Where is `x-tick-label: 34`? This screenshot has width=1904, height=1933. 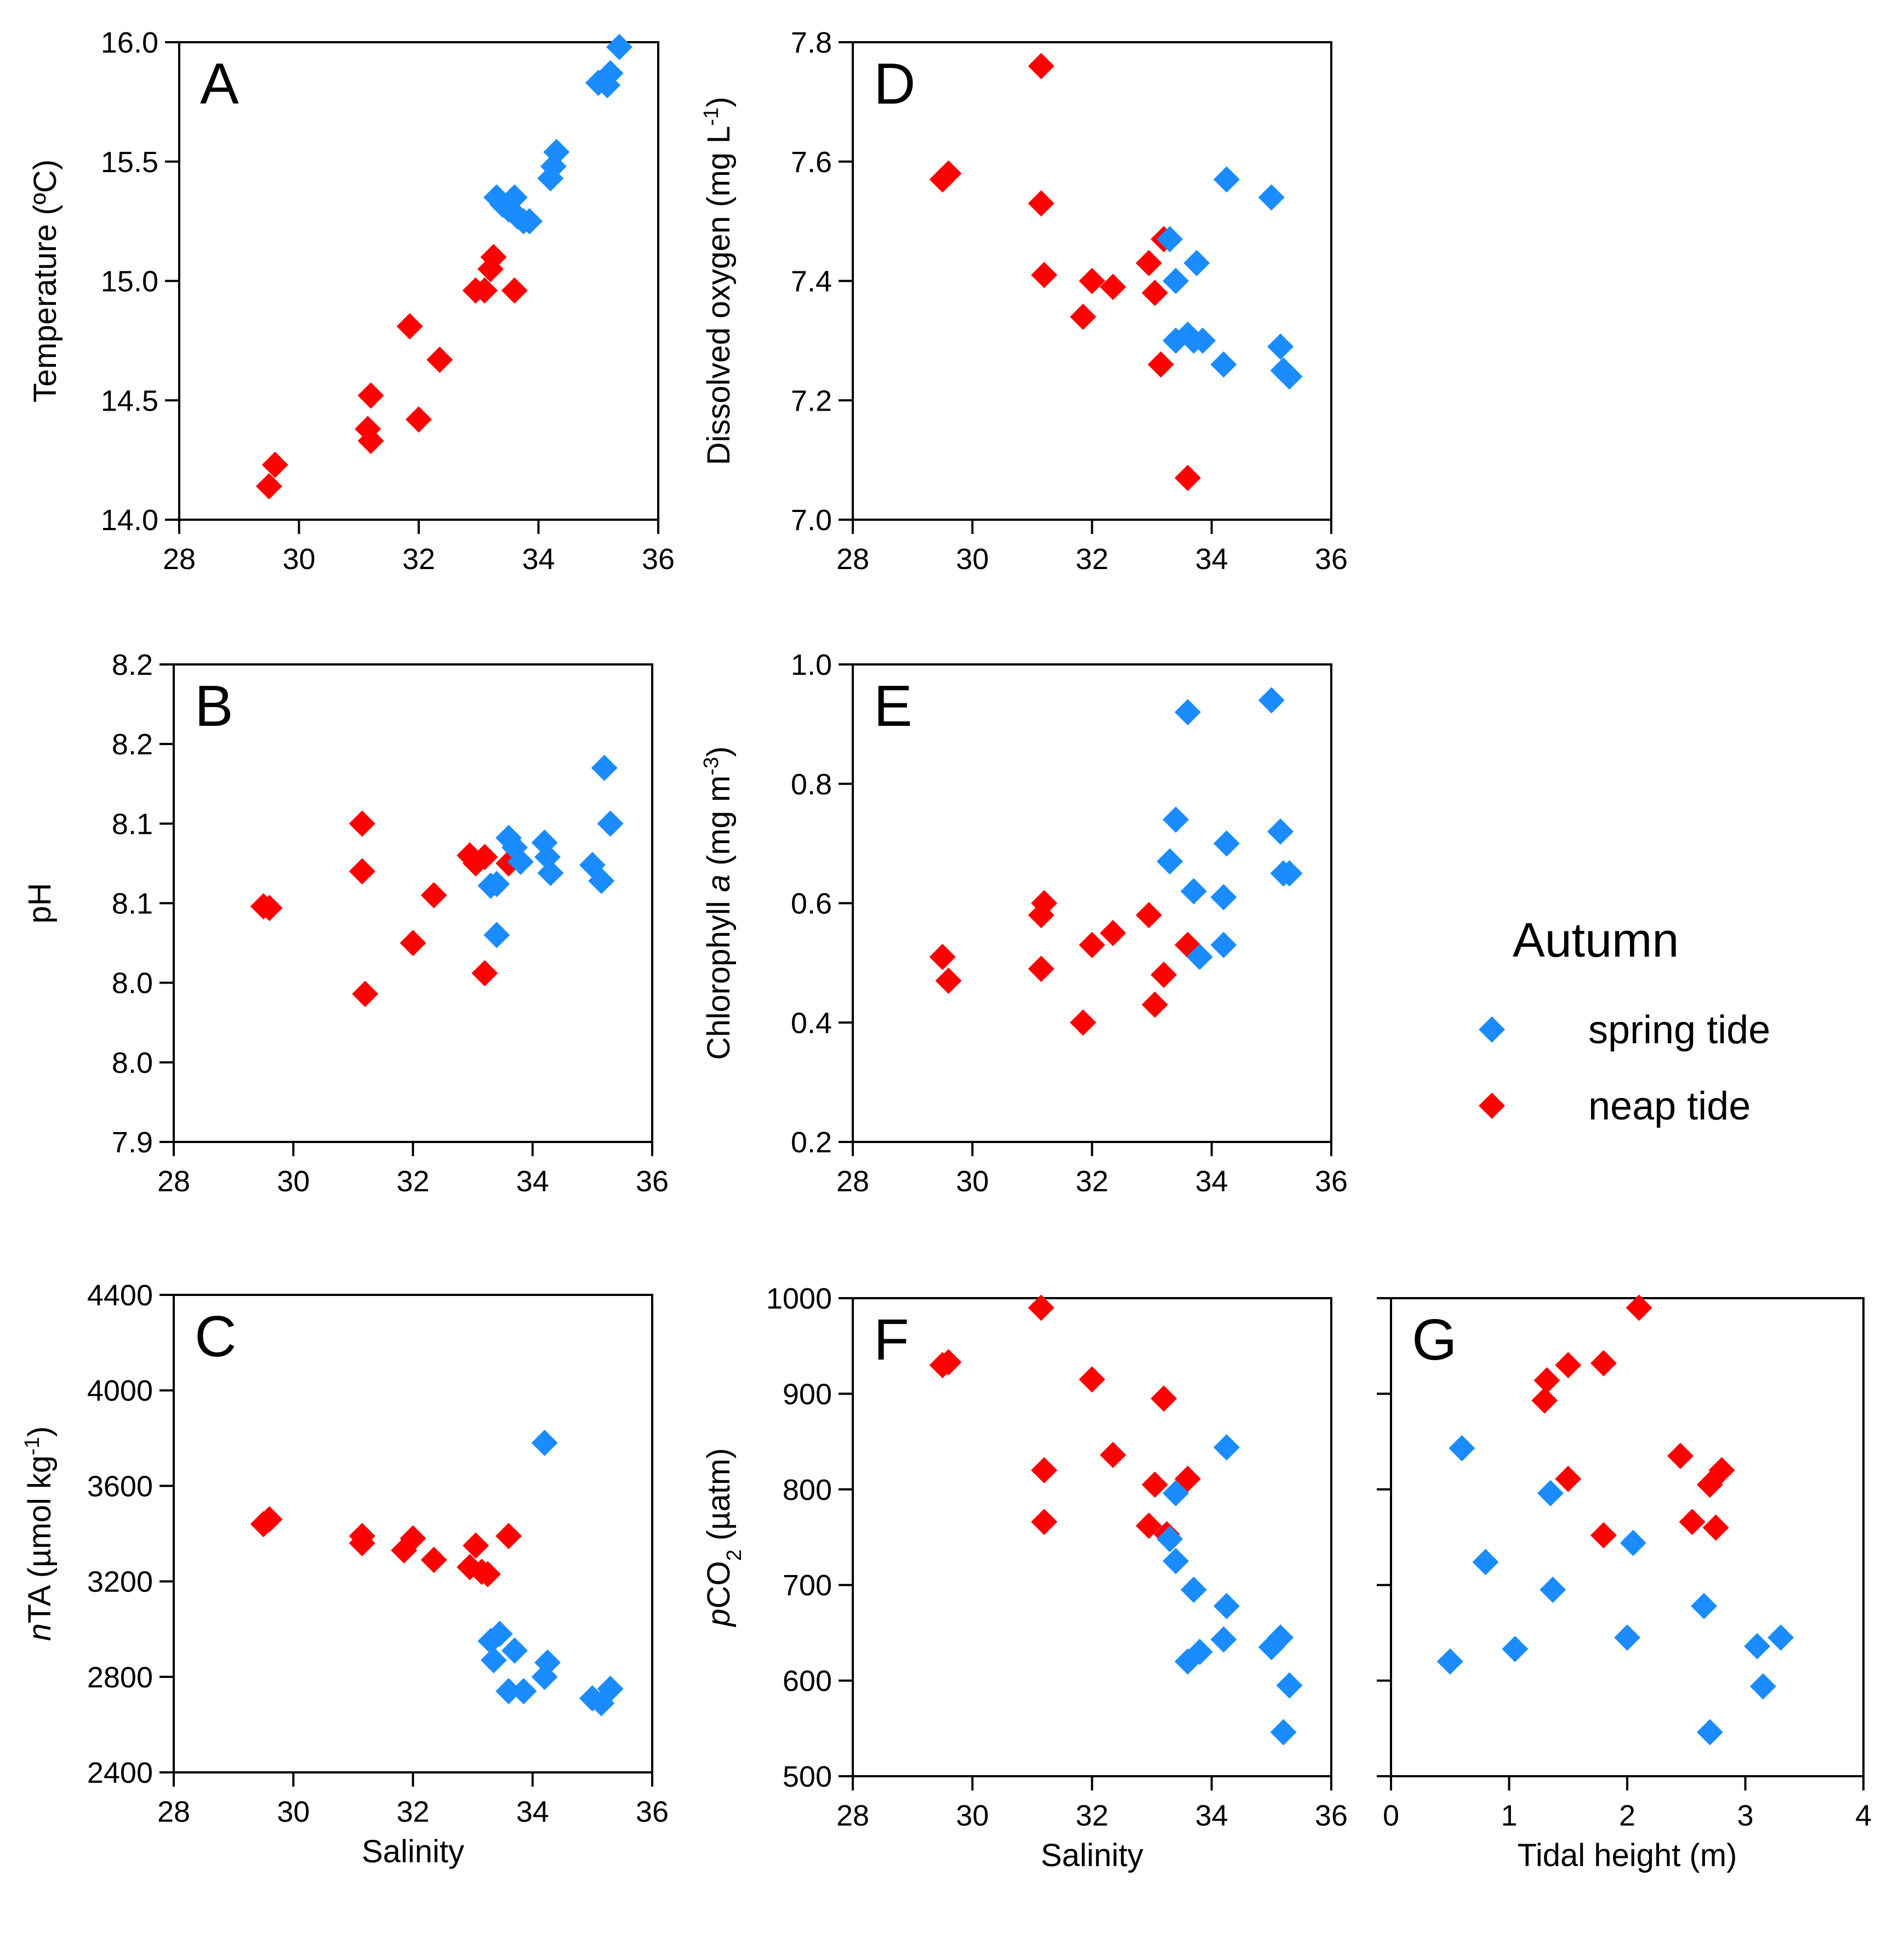
x-tick-label: 34 is located at coordinates (538, 560).